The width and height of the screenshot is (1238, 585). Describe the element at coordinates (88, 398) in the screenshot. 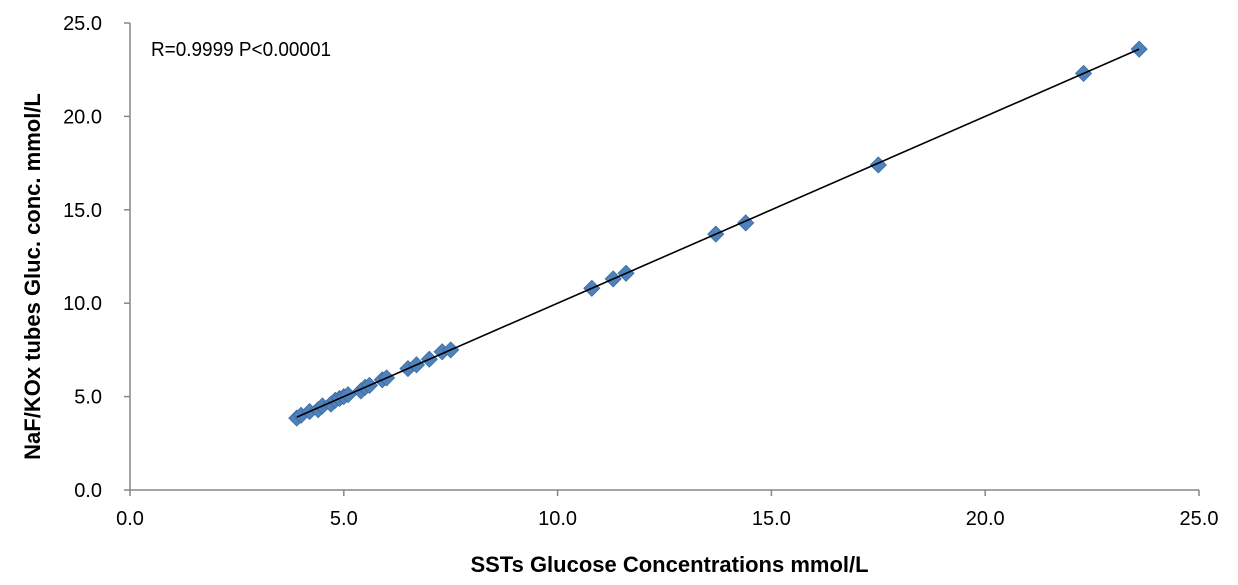

I see `y-tick-label: 5.0` at that location.